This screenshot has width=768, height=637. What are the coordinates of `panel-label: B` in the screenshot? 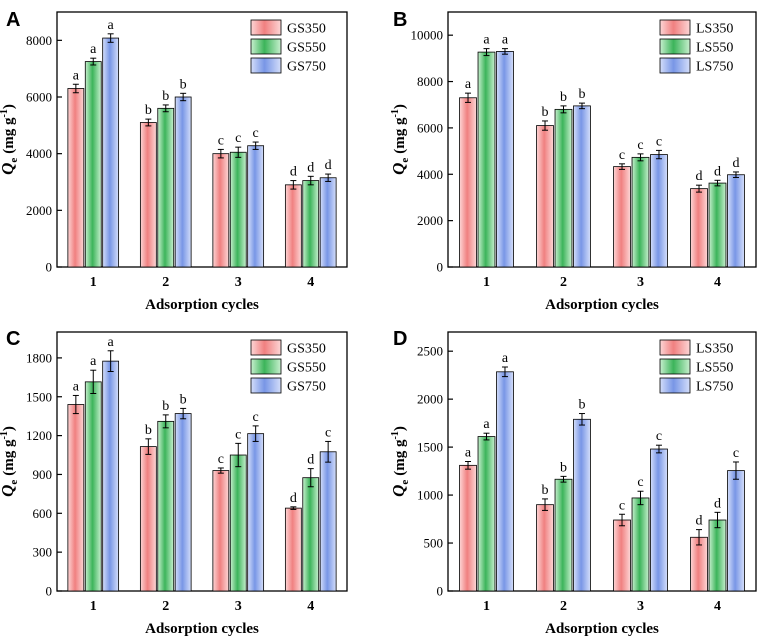 It's located at (400, 20).